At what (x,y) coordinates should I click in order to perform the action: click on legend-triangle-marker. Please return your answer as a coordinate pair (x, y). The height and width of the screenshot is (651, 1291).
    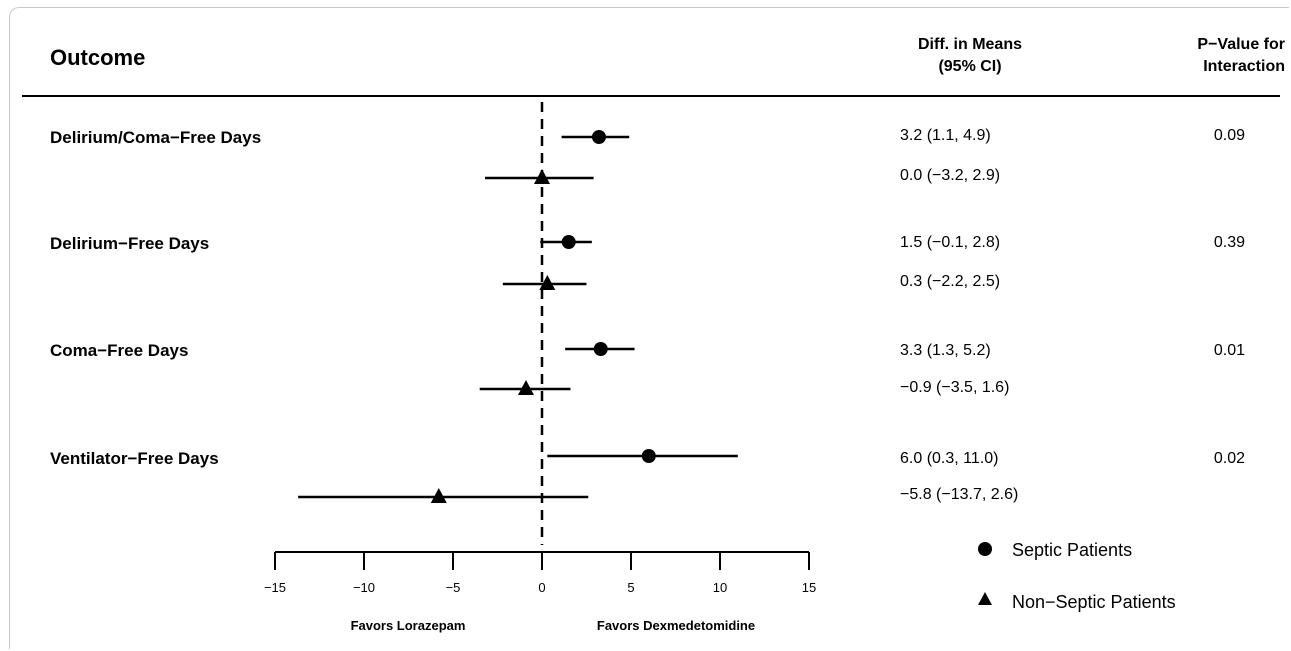
    Looking at the image, I should click on (985, 598).